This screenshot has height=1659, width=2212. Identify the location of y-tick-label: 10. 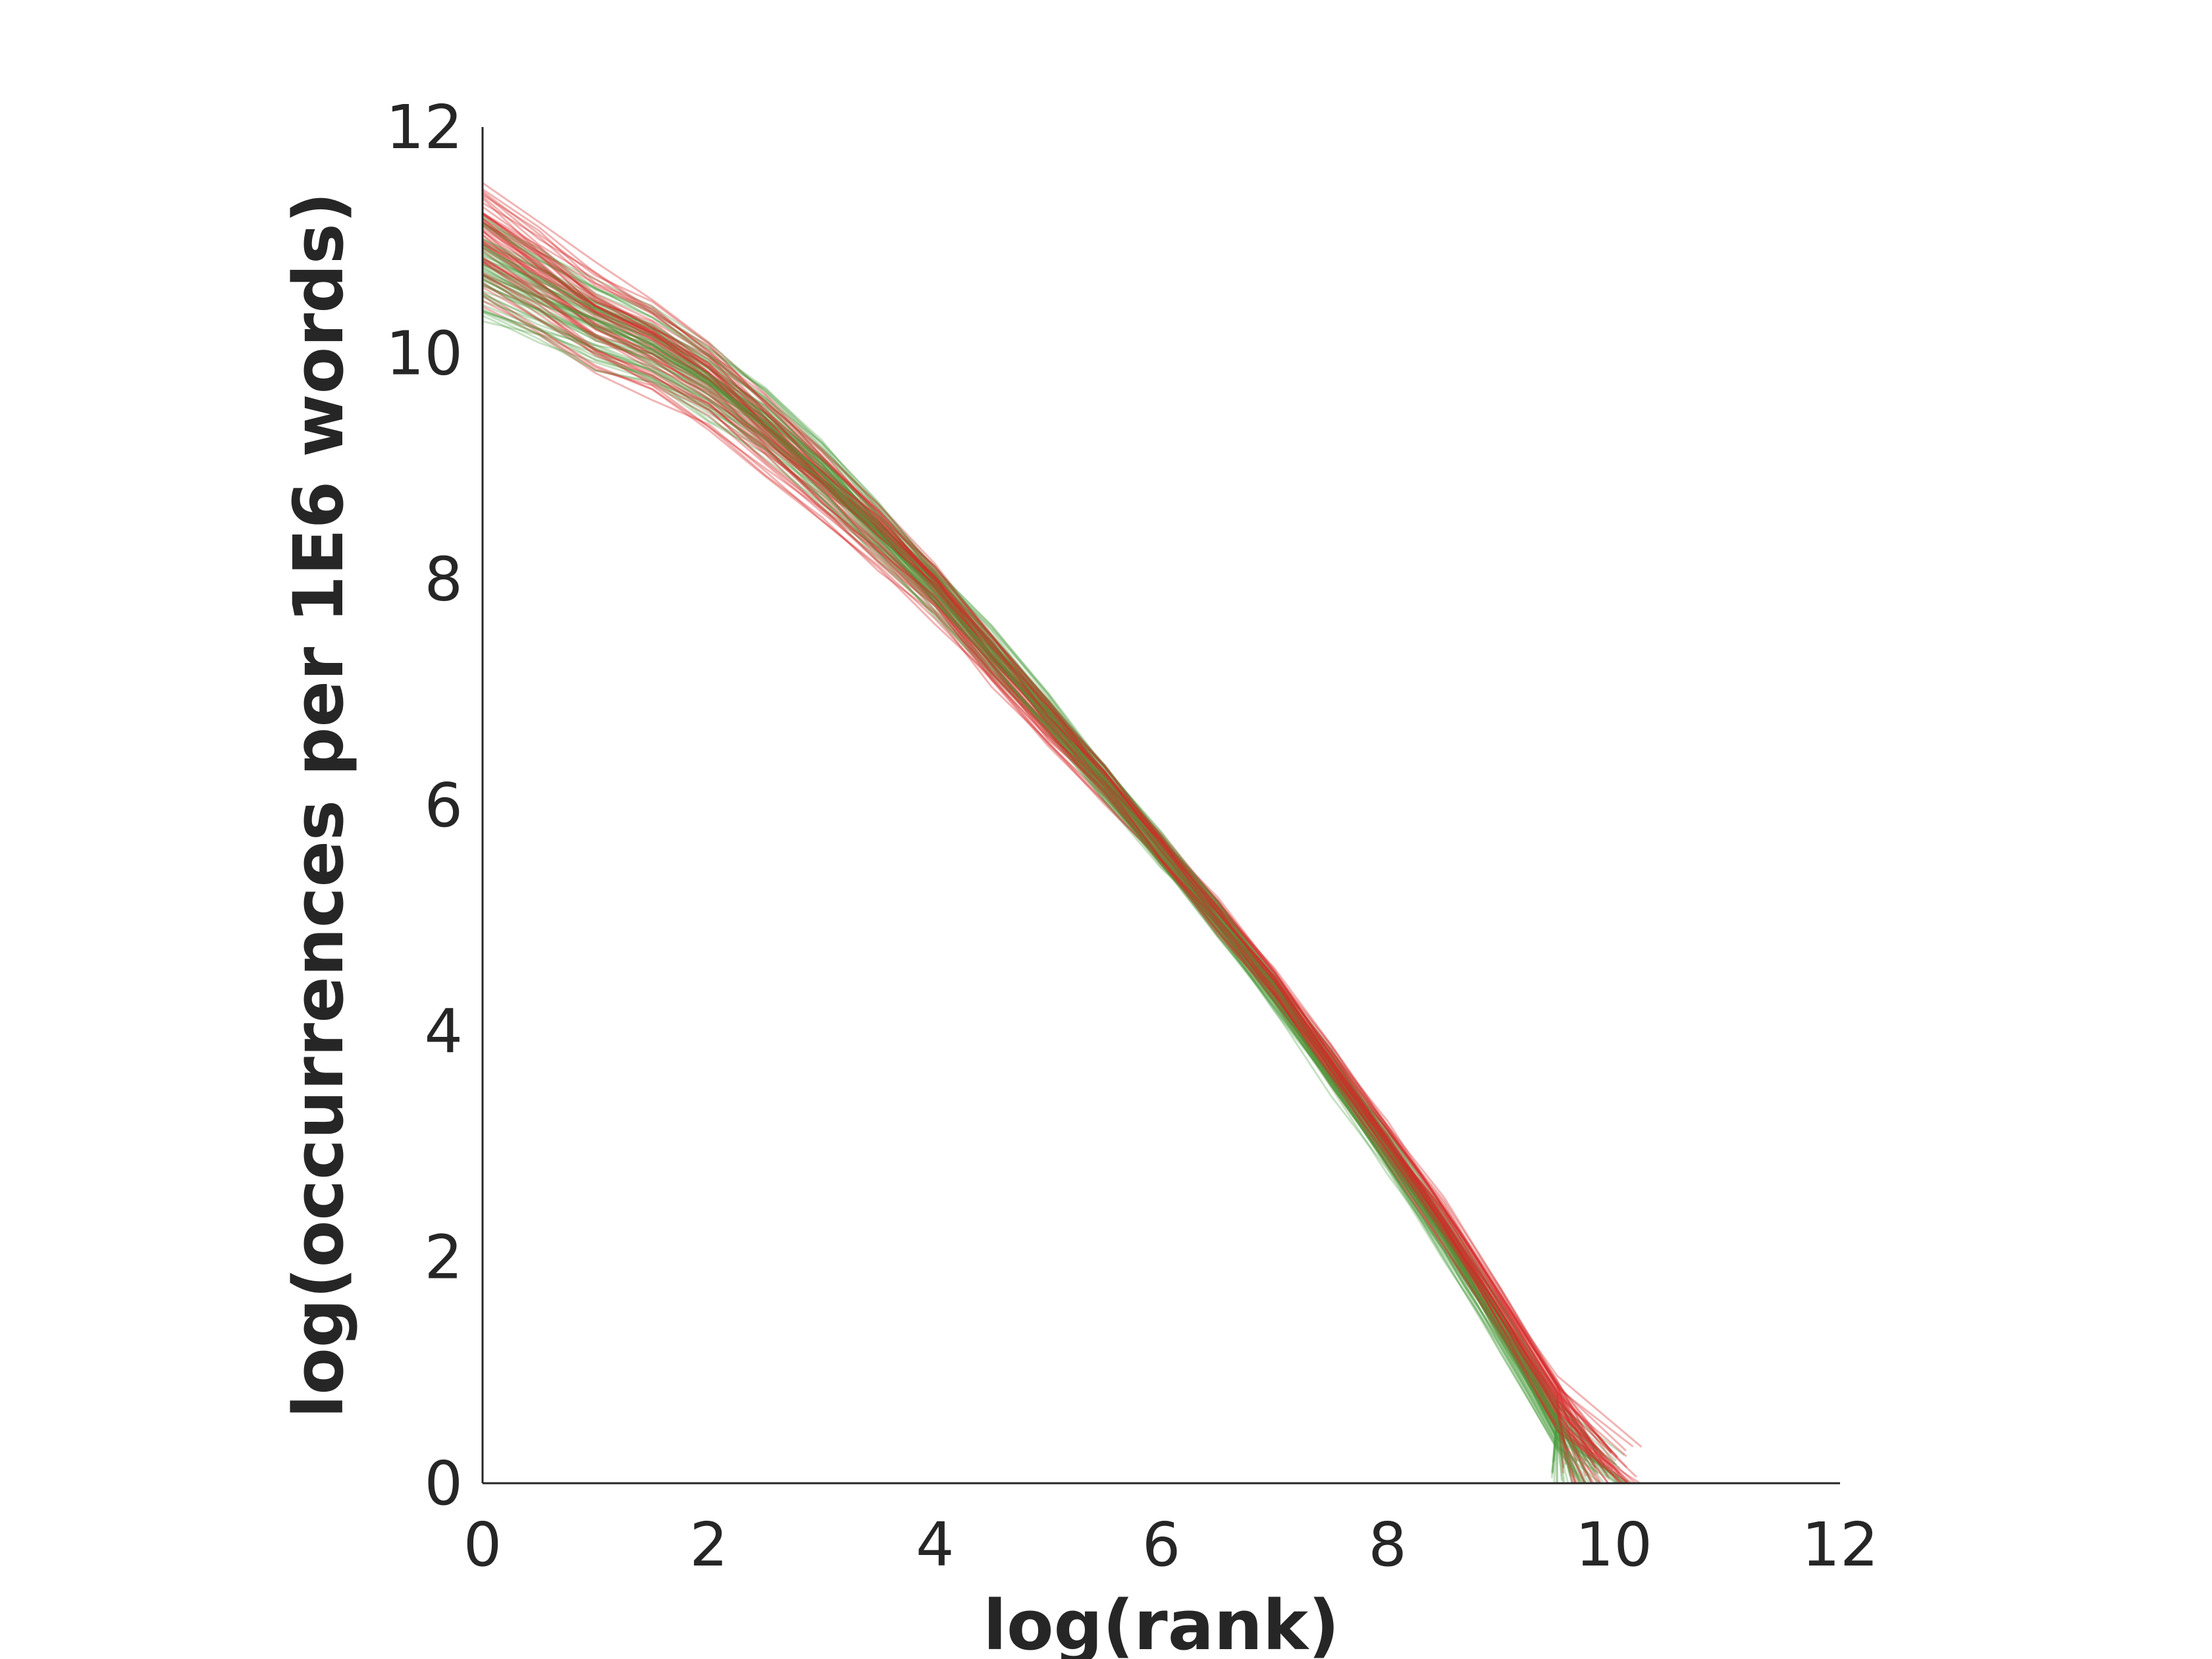
(424, 353).